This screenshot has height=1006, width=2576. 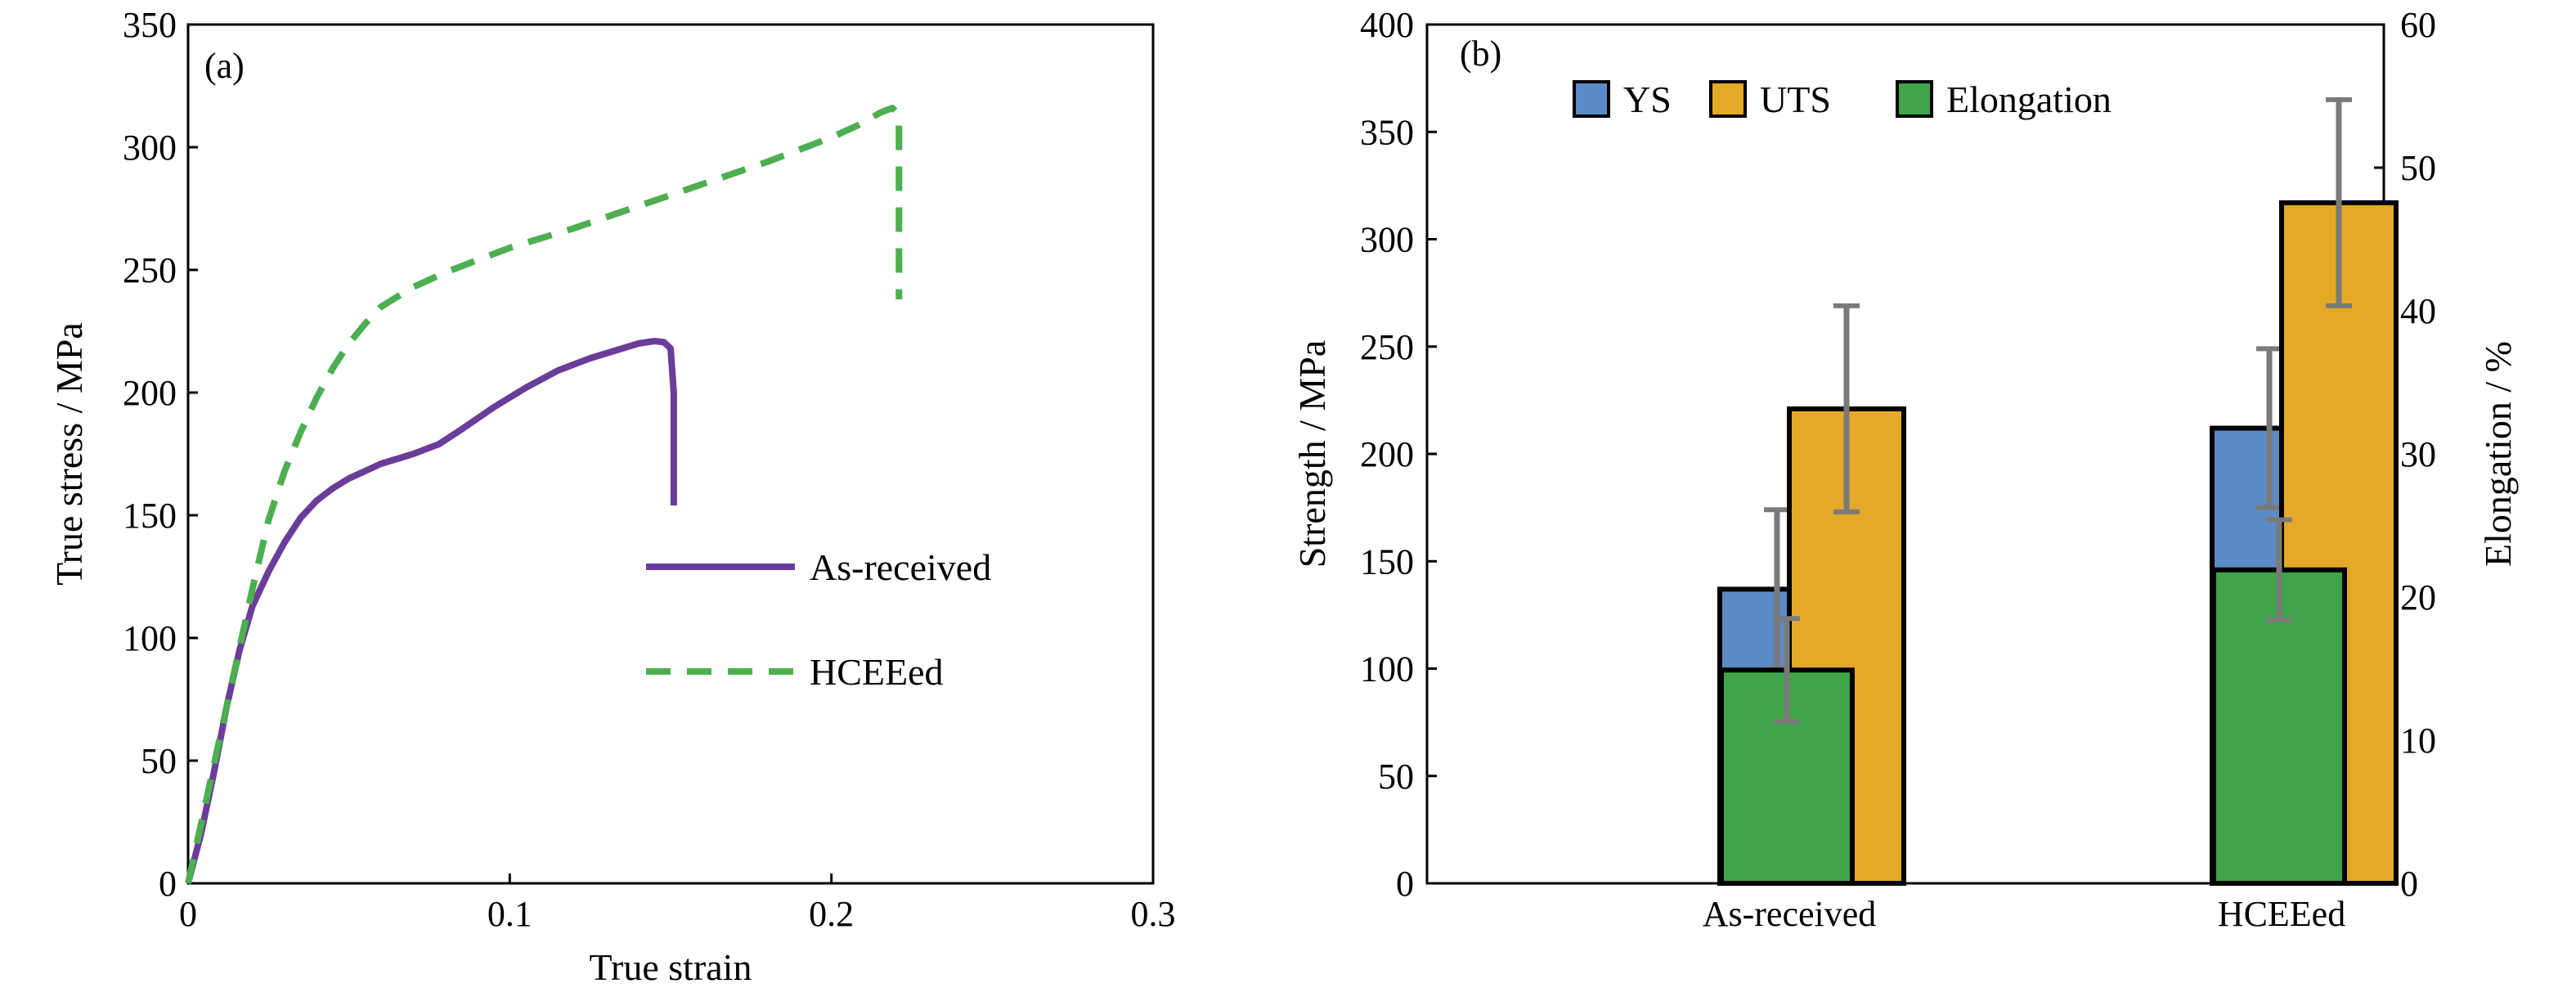 I want to click on panel-b-y2-tick-label: 0, so click(x=2409, y=884).